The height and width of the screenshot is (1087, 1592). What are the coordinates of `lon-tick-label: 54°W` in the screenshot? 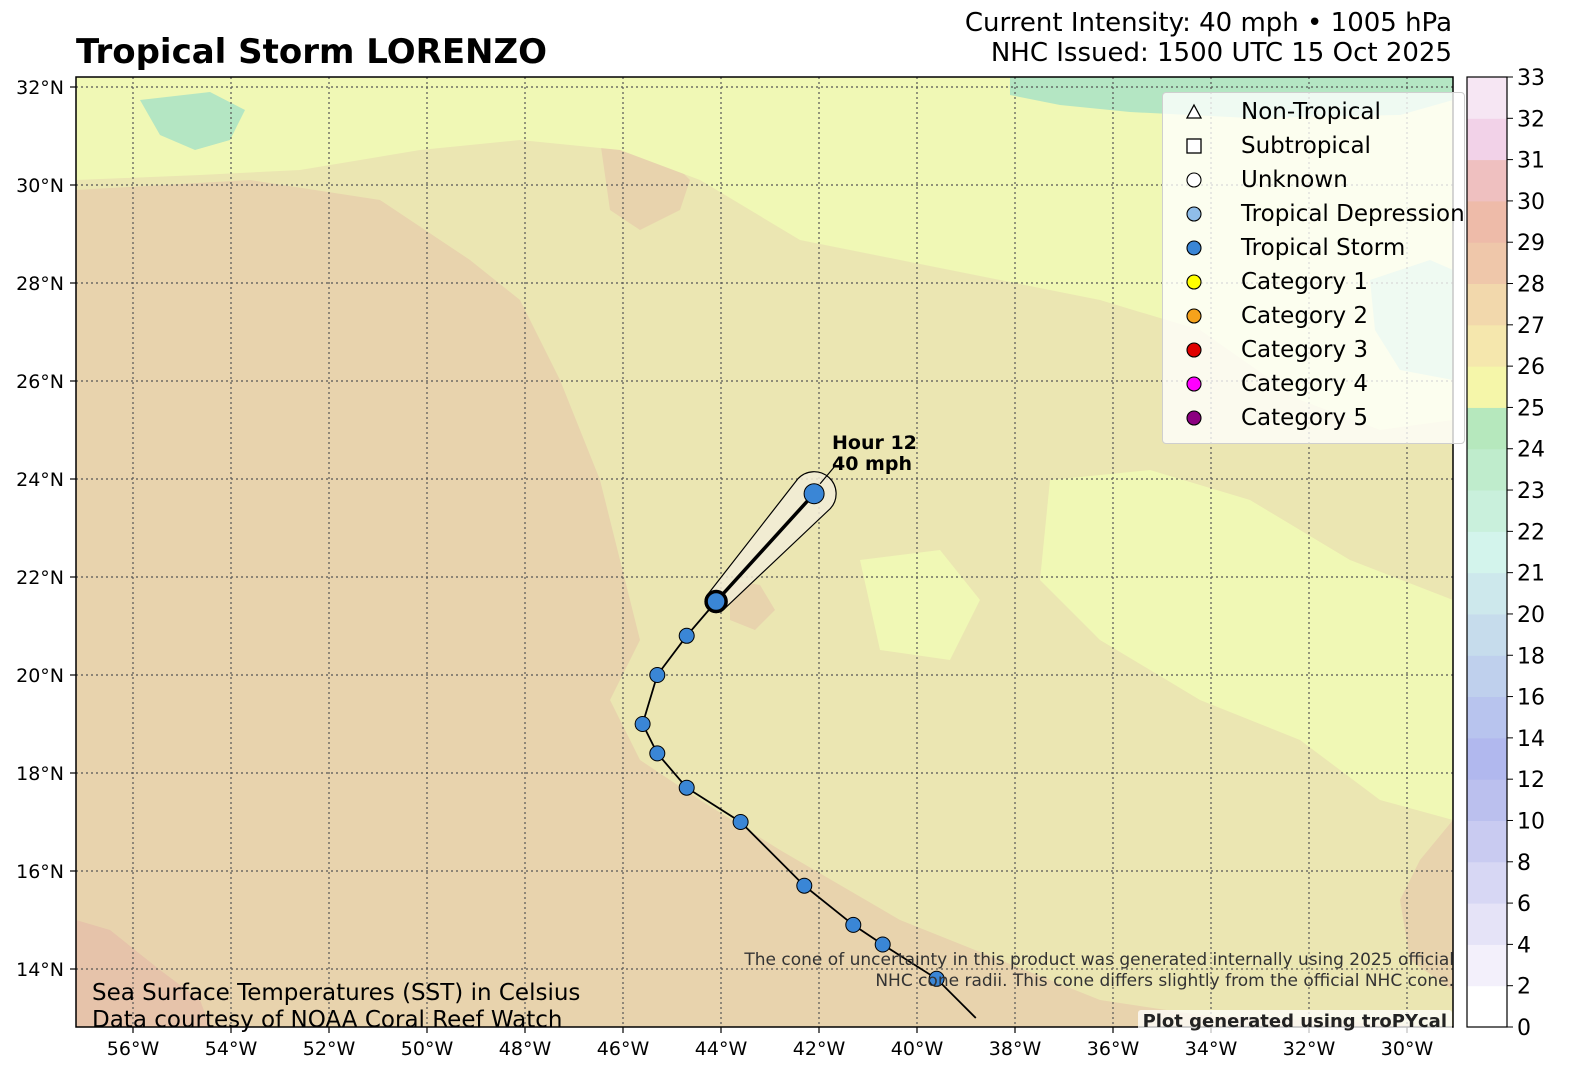 It's located at (231, 1049).